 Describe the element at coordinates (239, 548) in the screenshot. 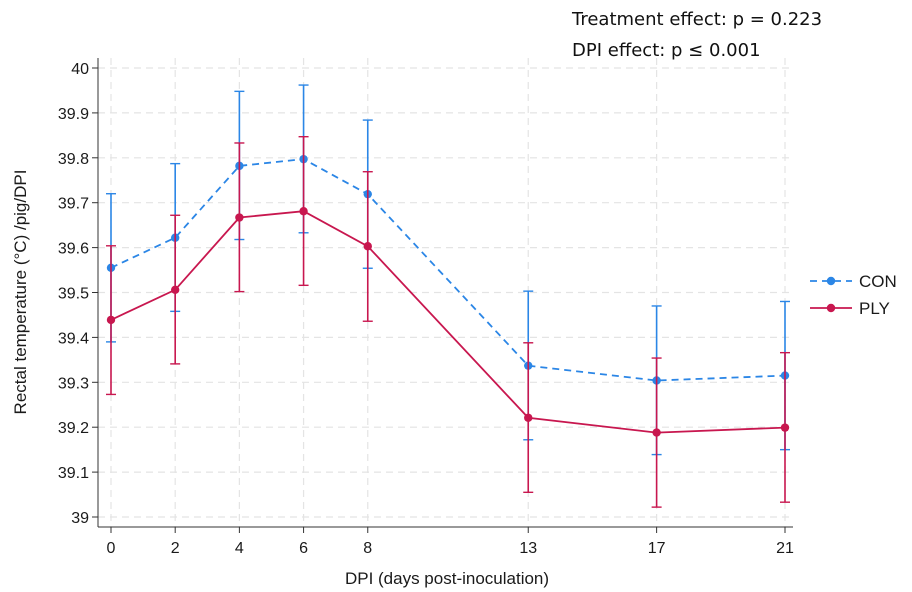

I see `x-tick-label: 4` at that location.